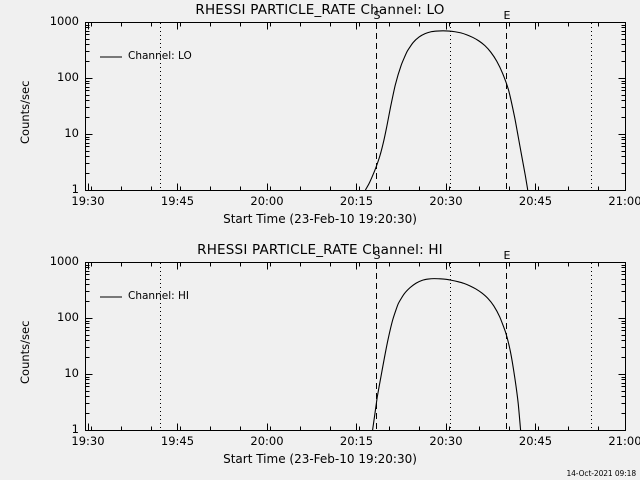  I want to click on y-axis-label-lo: Counts/sec, so click(25, 112).